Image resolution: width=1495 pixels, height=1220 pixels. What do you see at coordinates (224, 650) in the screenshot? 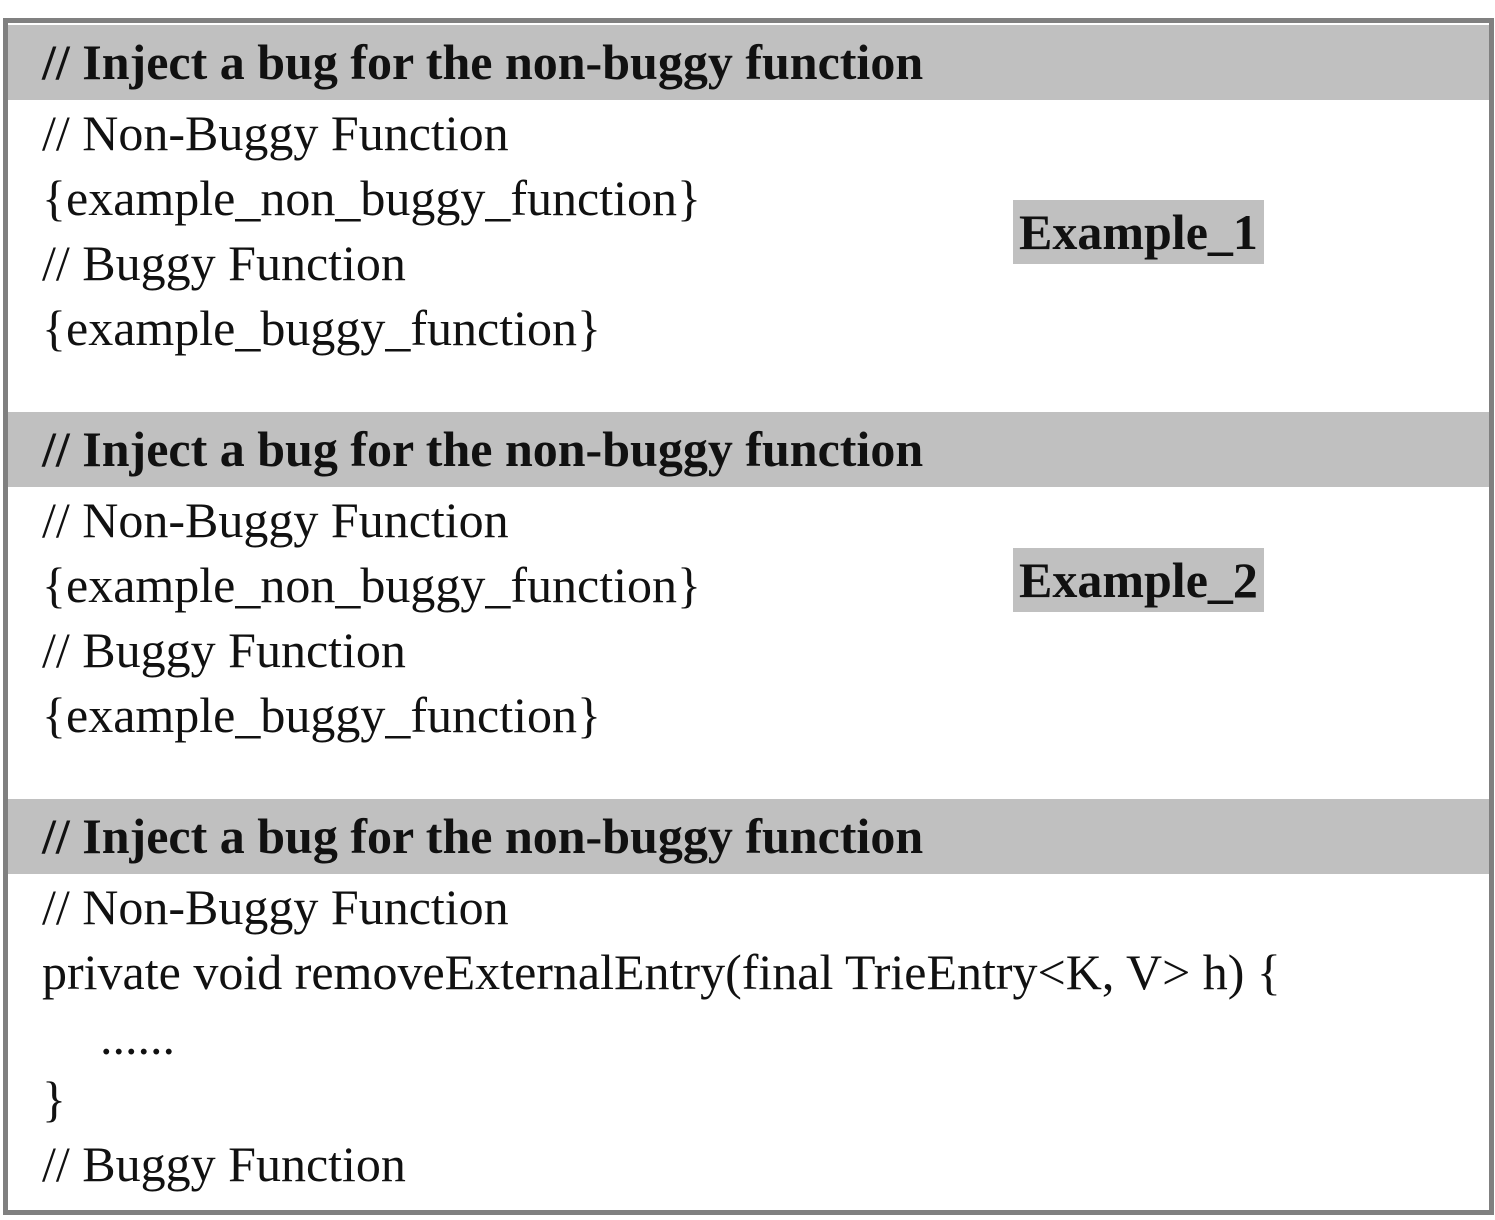
I see `section-2-line-3: // Buggy Function` at bounding box center [224, 650].